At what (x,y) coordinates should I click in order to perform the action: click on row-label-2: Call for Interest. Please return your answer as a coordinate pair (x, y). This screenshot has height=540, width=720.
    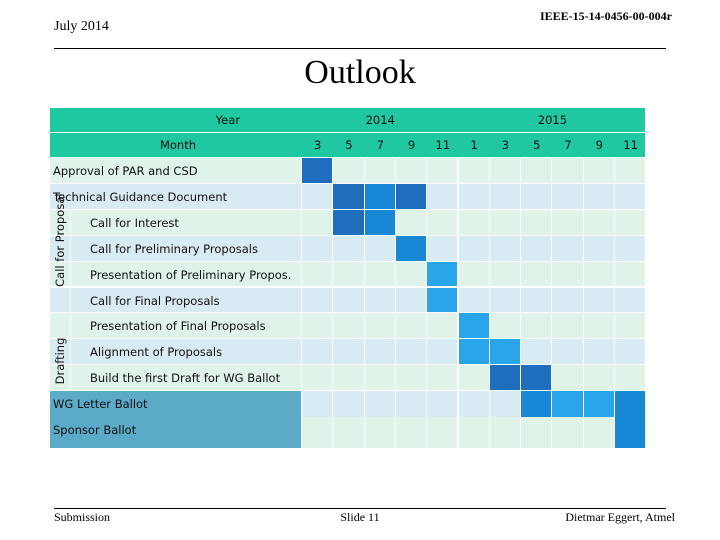
    Looking at the image, I should click on (134, 222).